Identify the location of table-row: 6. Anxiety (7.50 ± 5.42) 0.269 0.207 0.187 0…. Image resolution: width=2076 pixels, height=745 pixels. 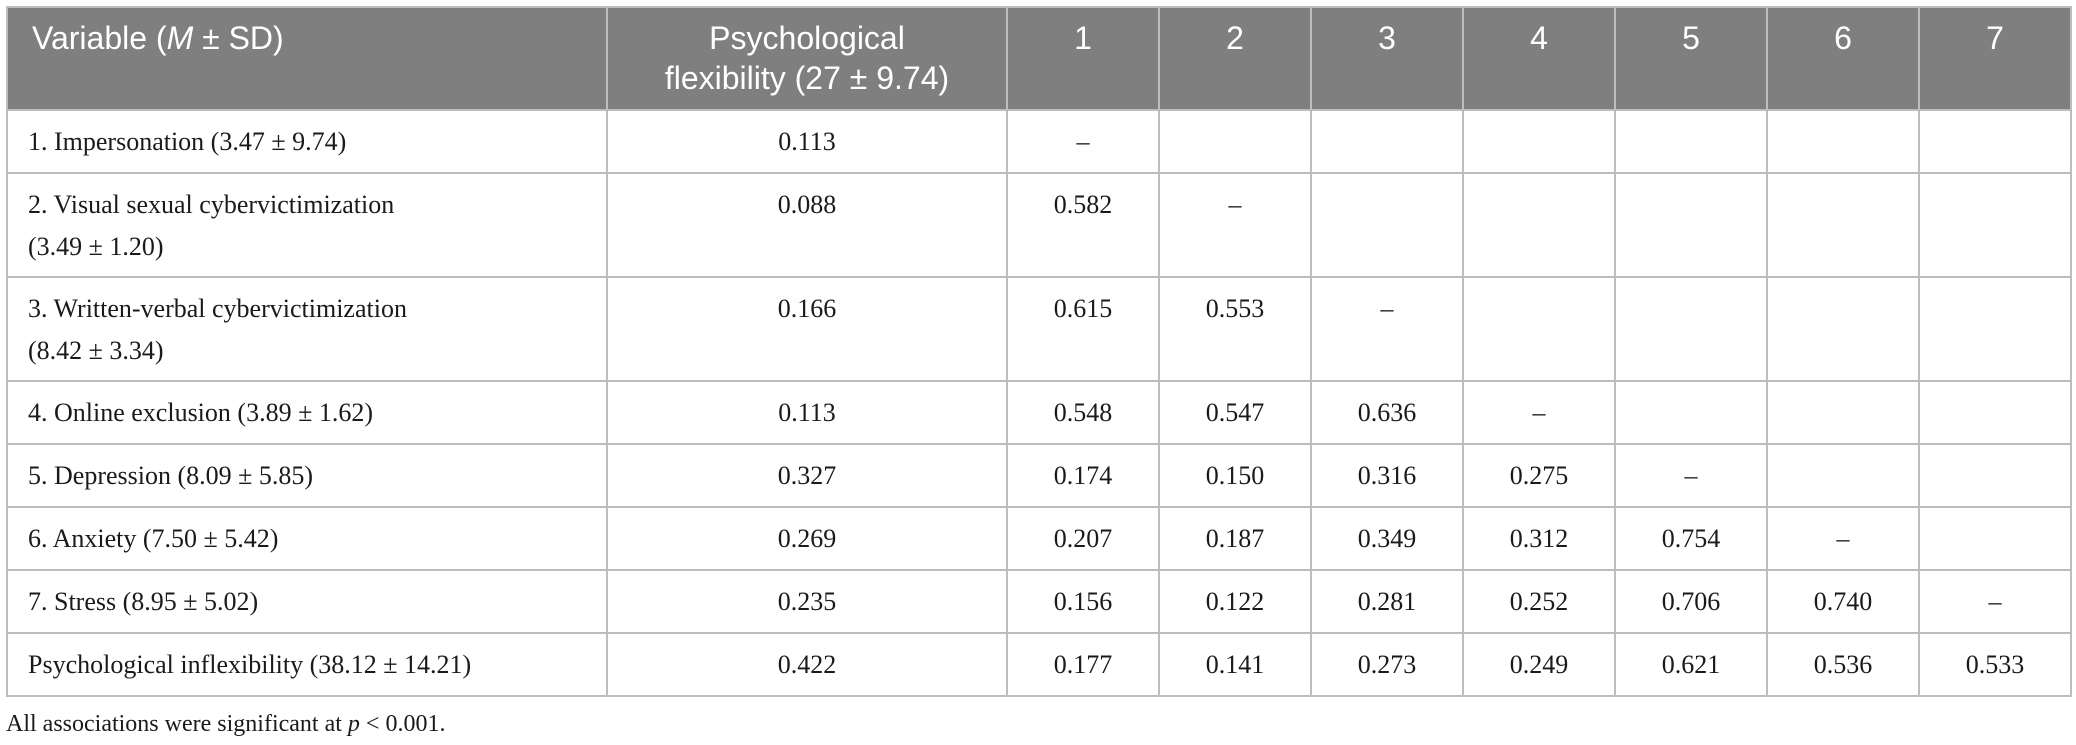
(1039, 538).